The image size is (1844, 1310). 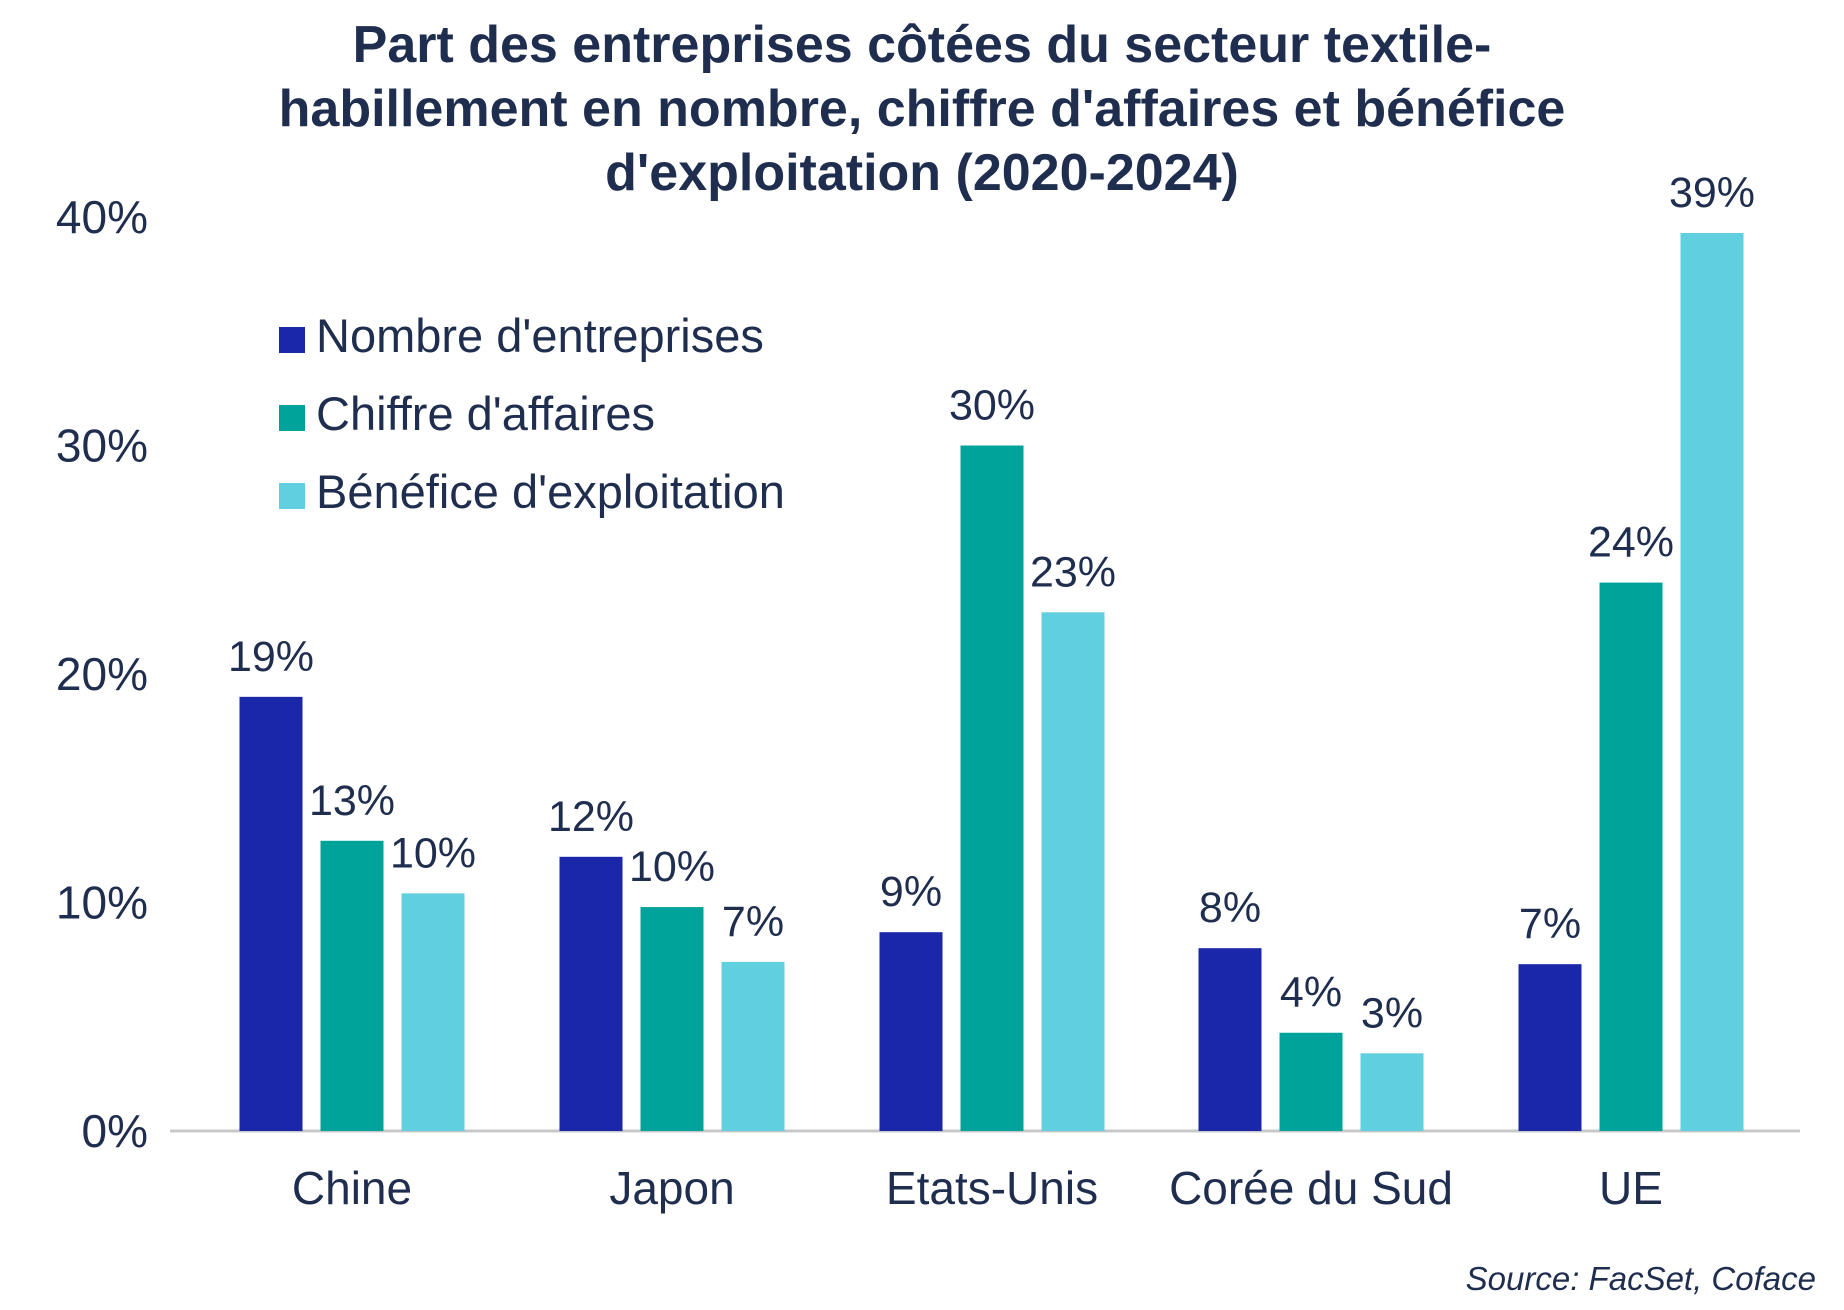 What do you see at coordinates (992, 1188) in the screenshot?
I see `x-category-label: Etats-Unis` at bounding box center [992, 1188].